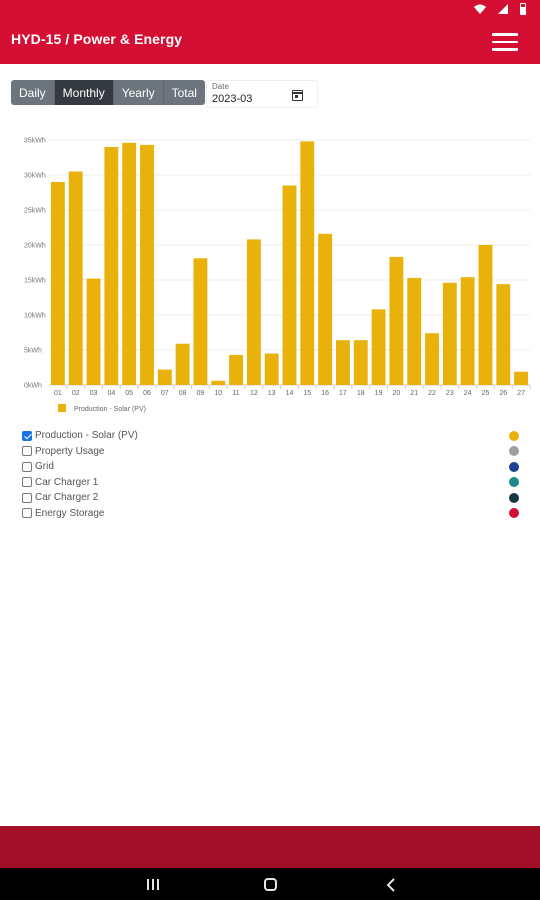 The width and height of the screenshot is (540, 900). I want to click on x-tick-label: 13, so click(272, 393).